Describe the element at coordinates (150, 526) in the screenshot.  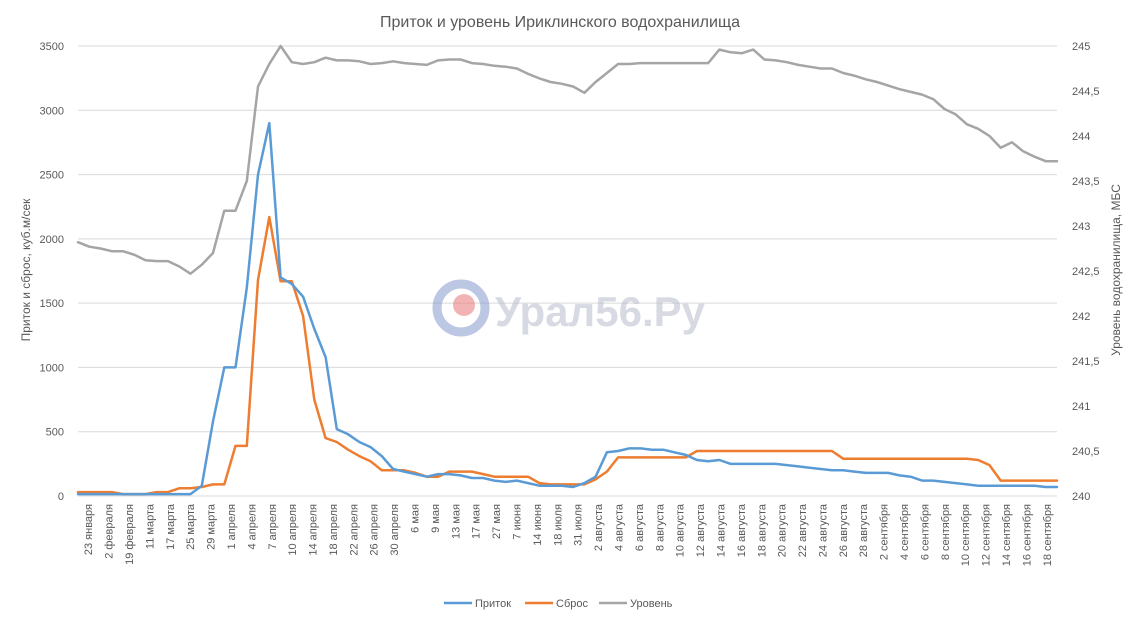
I see `x-tick-label: 11 марта` at that location.